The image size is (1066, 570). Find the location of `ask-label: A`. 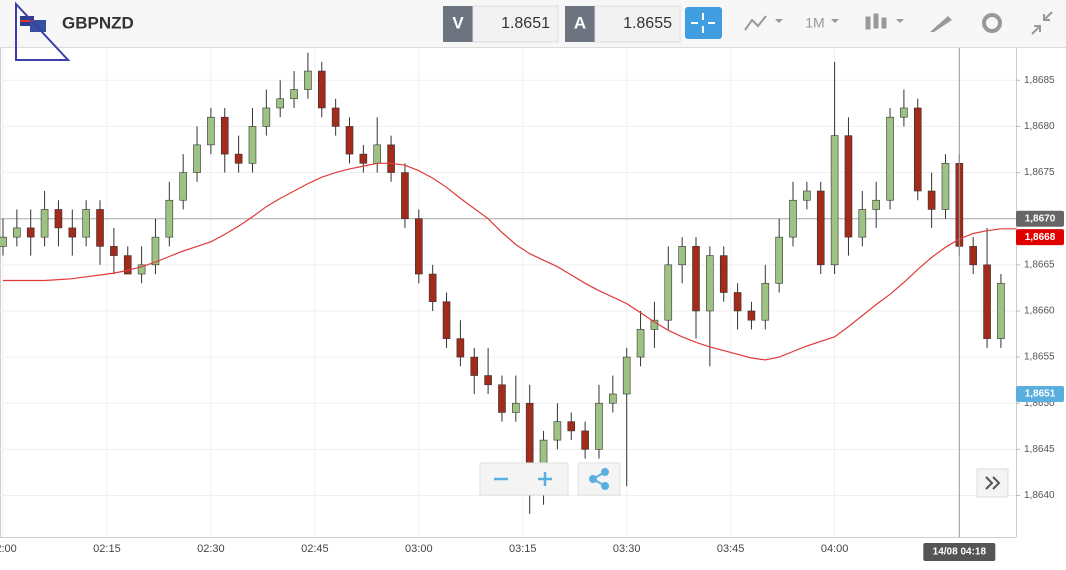

ask-label: A is located at coordinates (580, 22).